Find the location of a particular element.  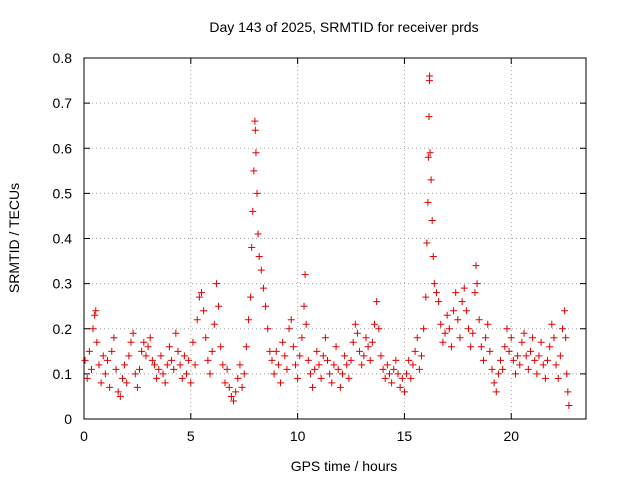

y-tick-label: 0.2 is located at coordinates (63, 329).